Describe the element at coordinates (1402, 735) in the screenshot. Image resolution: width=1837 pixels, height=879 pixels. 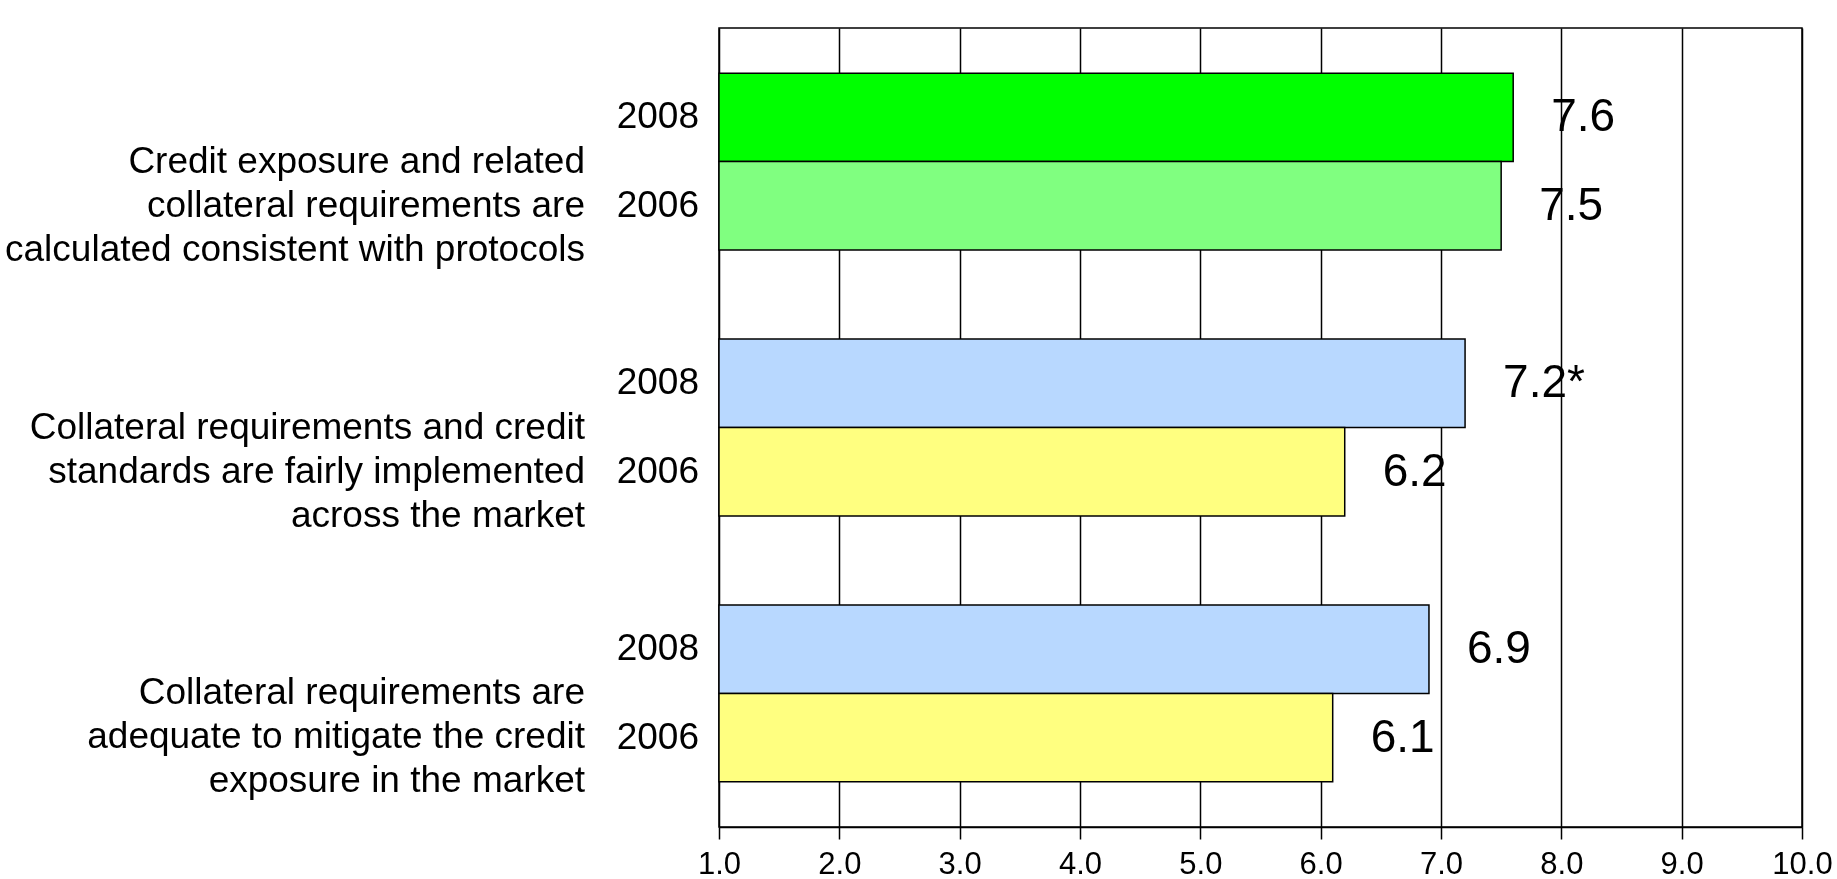
I see `data-label: 6.1` at that location.